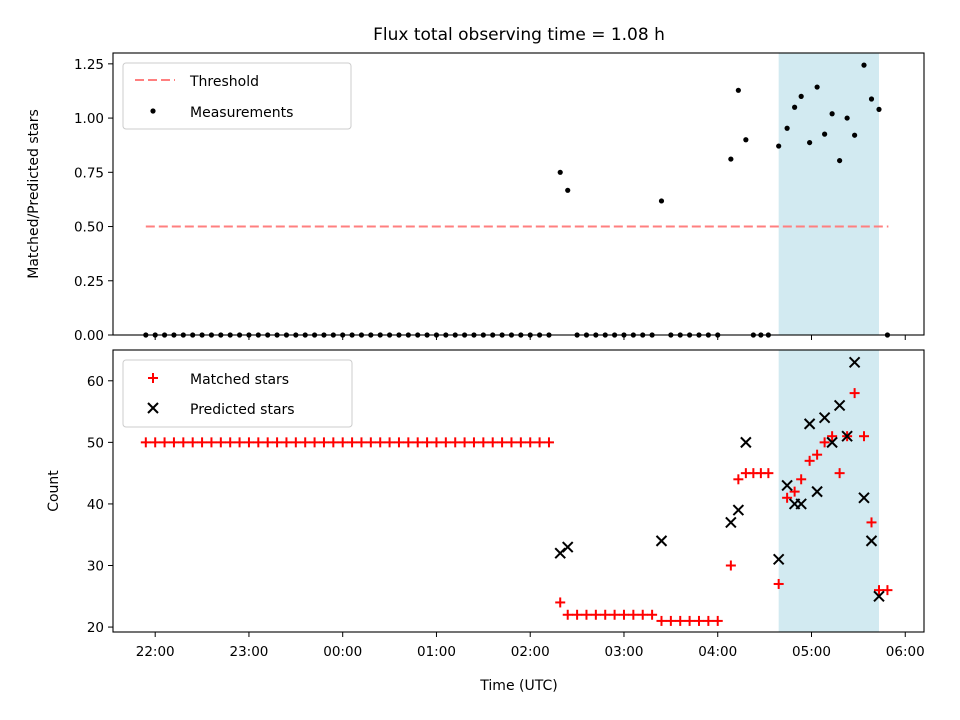 Image resolution: width=960 pixels, height=720 pixels. I want to click on x-tick-label: 00:00, so click(342, 652).